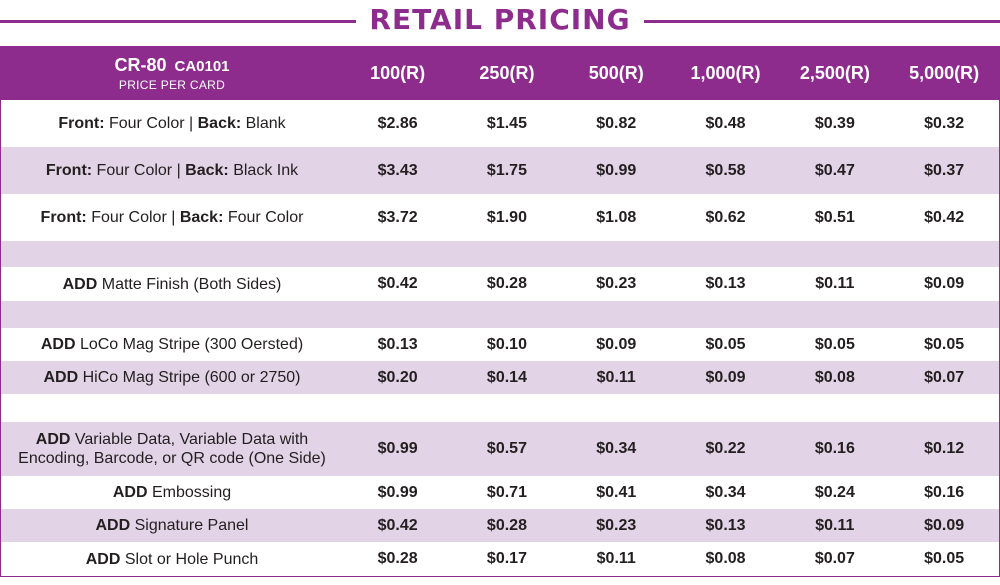 The image size is (1000, 585). Describe the element at coordinates (725, 72) in the screenshot. I see `column-header: 1,000(R)` at that location.